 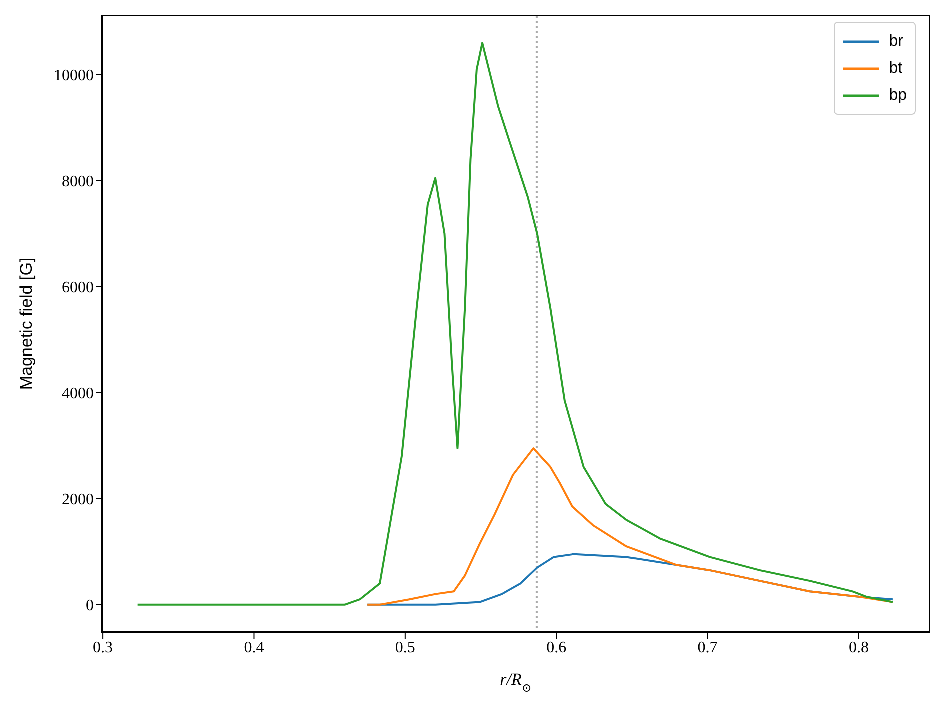 What do you see at coordinates (858, 647) in the screenshot?
I see `x-tick-label: 0.8` at bounding box center [858, 647].